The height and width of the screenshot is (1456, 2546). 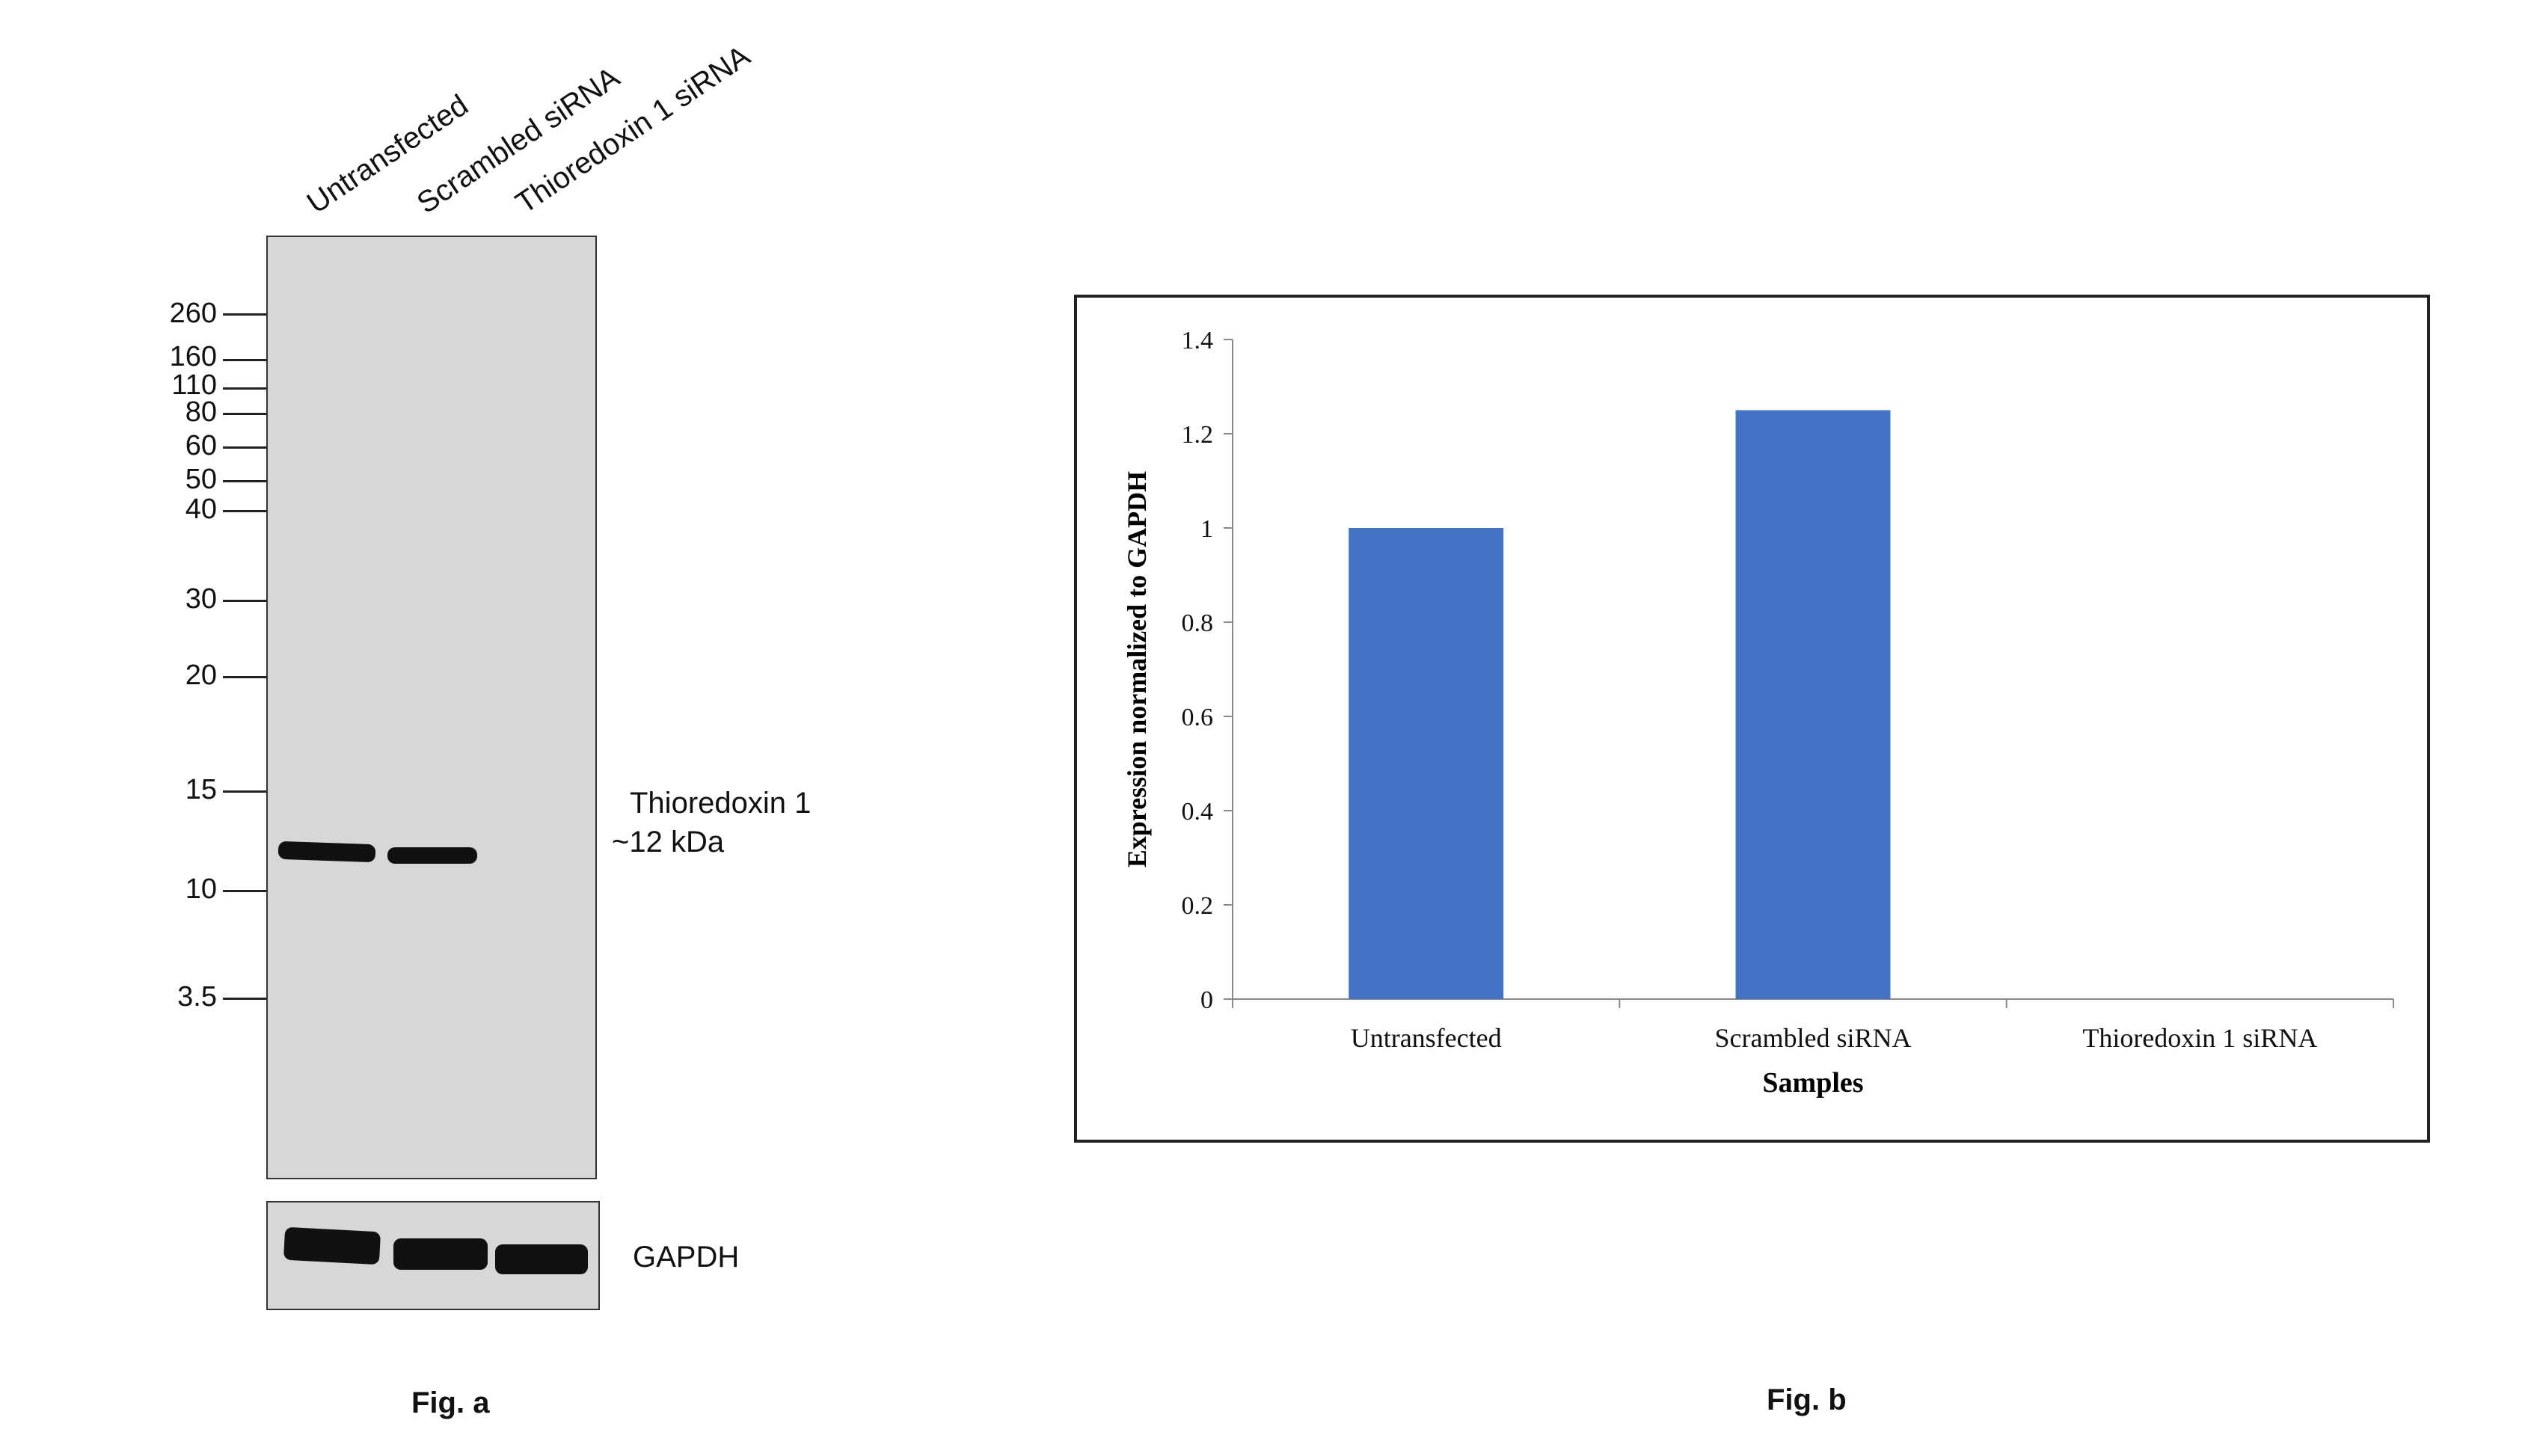 What do you see at coordinates (541, 1259) in the screenshot?
I see `band-gapdh-lane3` at bounding box center [541, 1259].